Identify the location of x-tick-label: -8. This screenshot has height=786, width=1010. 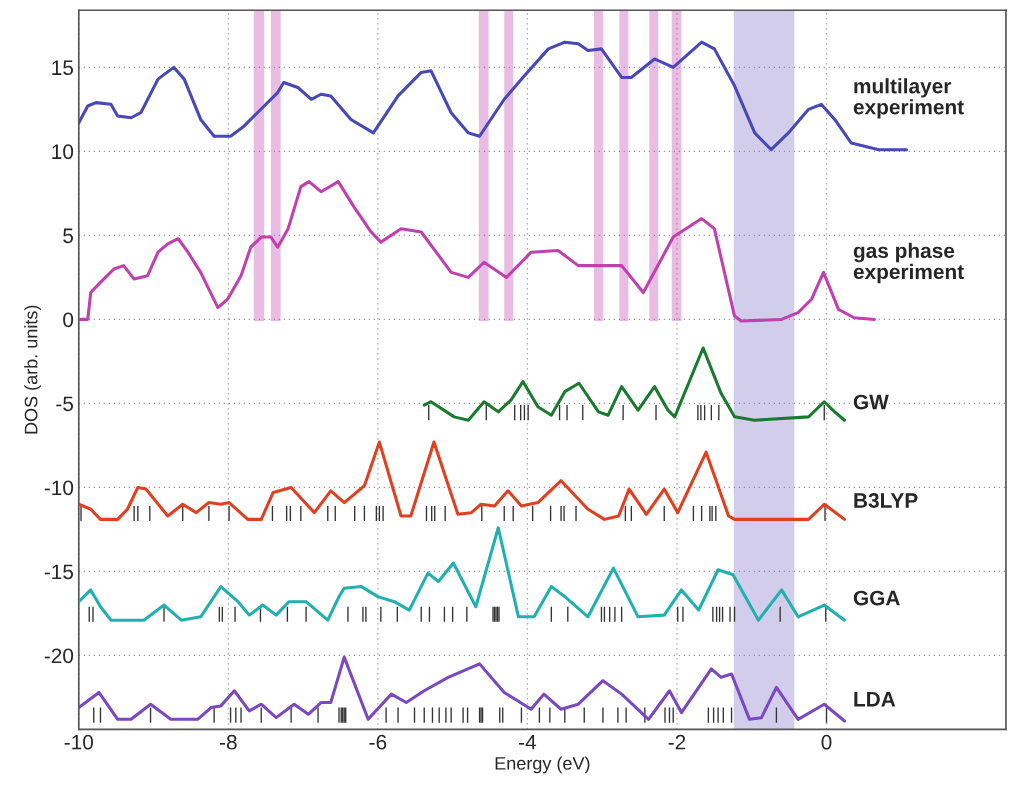
(228, 742).